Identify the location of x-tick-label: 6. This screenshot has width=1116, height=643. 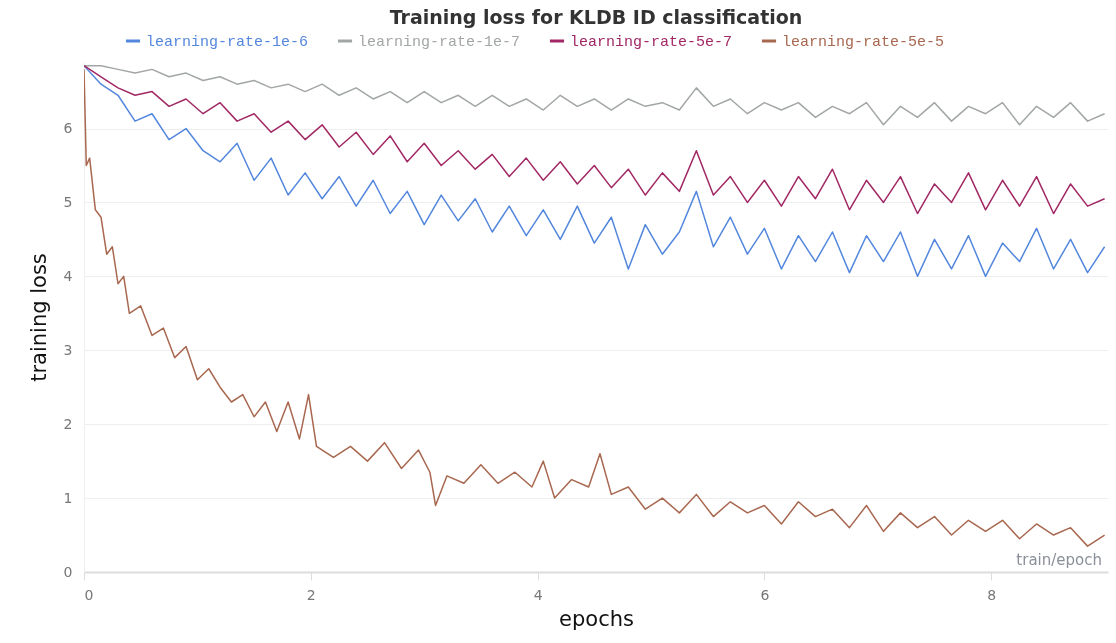
(765, 594).